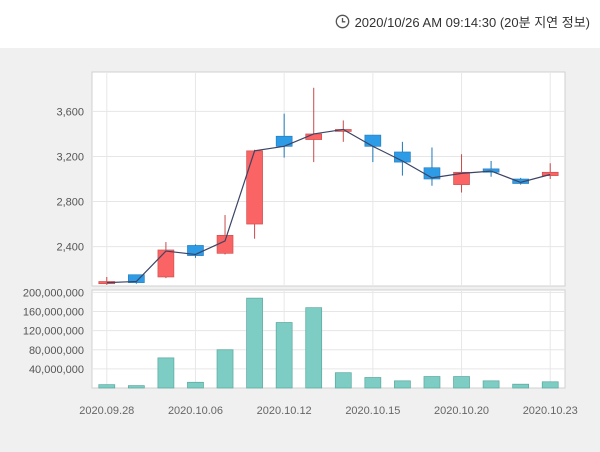 This screenshot has width=600, height=452. What do you see at coordinates (106, 411) in the screenshot?
I see `x-tick-label: 2020.09.28` at bounding box center [106, 411].